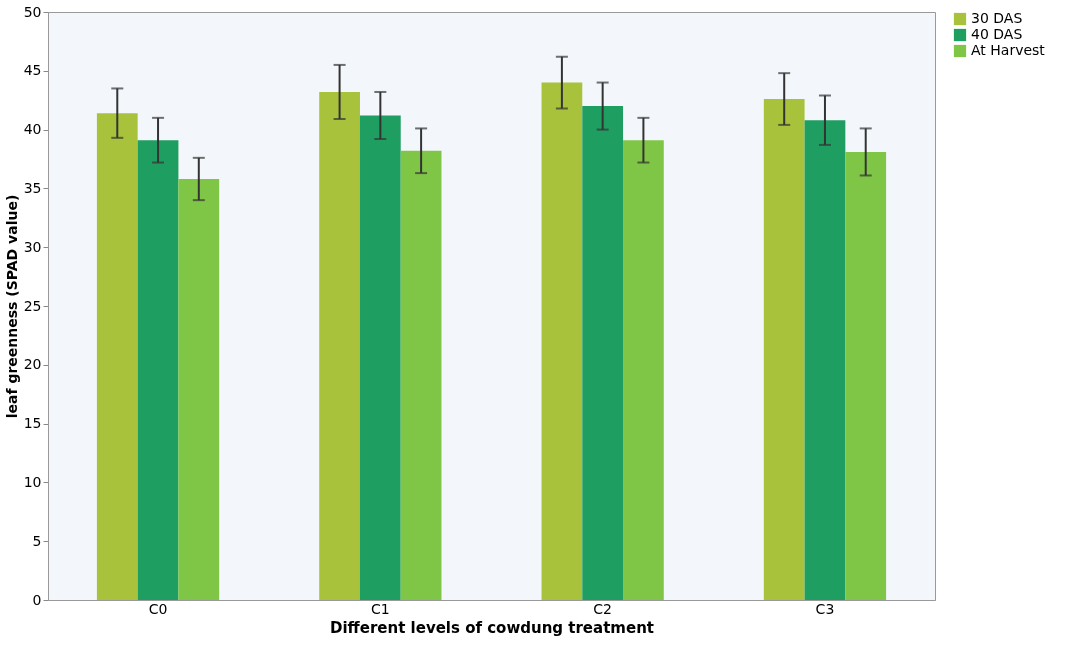 The image size is (1081, 667). What do you see at coordinates (380, 608) in the screenshot?
I see `x-tick-label: C1` at bounding box center [380, 608].